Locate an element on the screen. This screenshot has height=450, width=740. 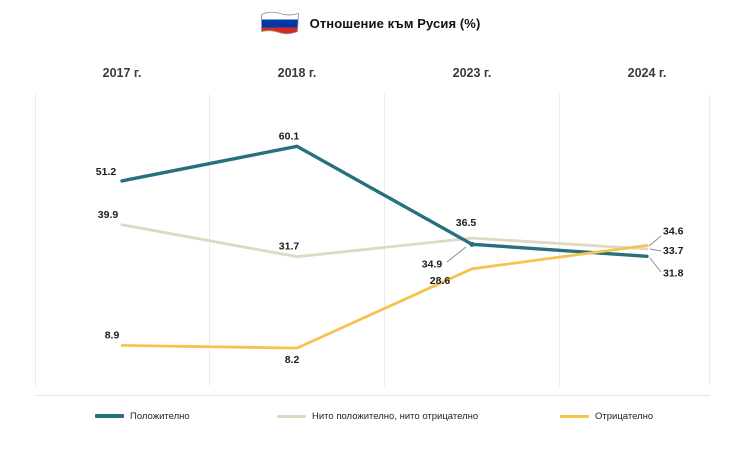
x-tick-2017: 2017 г. is located at coordinates (122, 73).